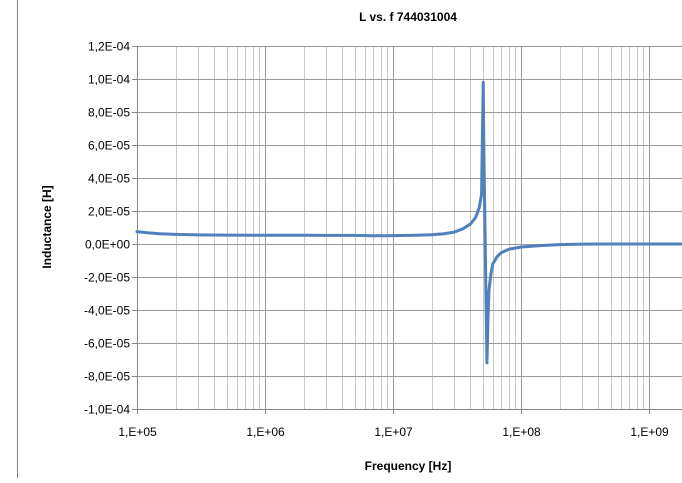 This screenshot has width=682, height=483. What do you see at coordinates (107, 311) in the screenshot?
I see `y-tick-label: -4,0E-05` at bounding box center [107, 311].